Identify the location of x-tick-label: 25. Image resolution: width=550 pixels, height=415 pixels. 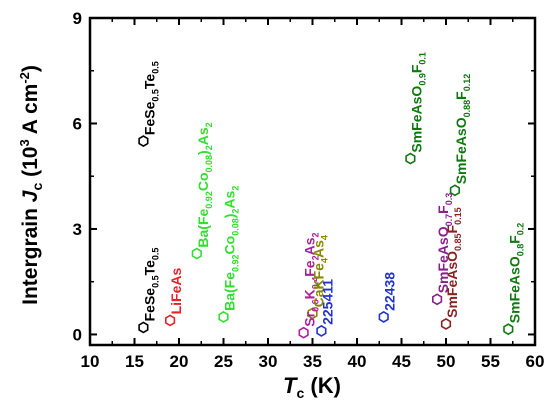
(223, 361).